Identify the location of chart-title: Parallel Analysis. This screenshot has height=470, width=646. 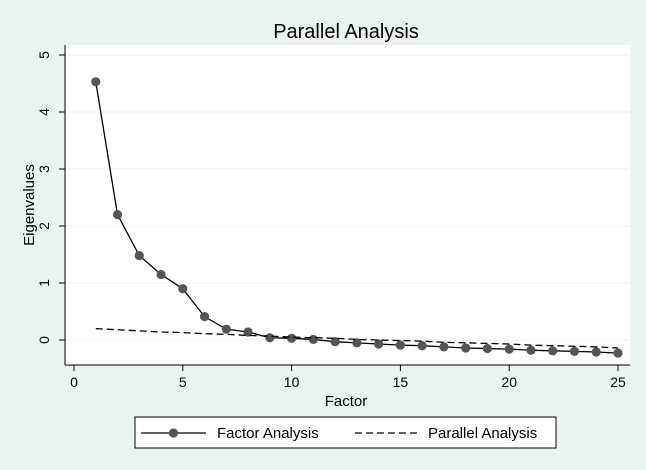
(346, 32).